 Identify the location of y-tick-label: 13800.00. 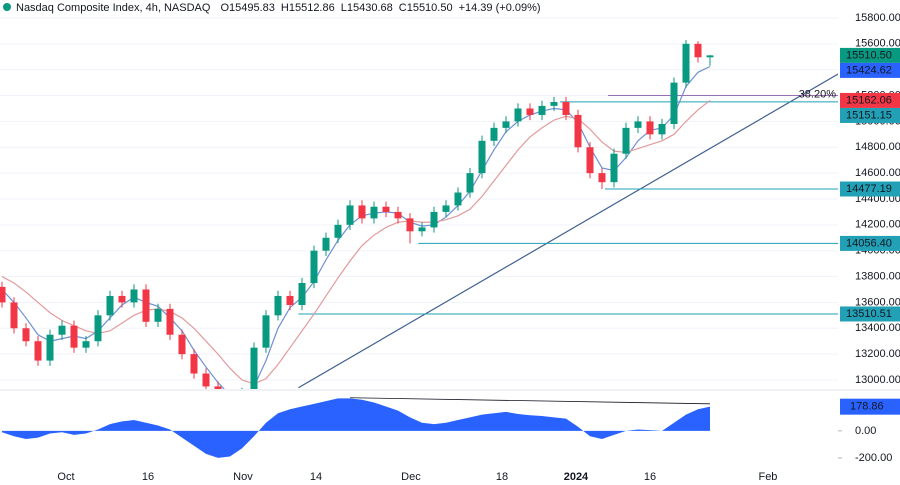
(877, 276).